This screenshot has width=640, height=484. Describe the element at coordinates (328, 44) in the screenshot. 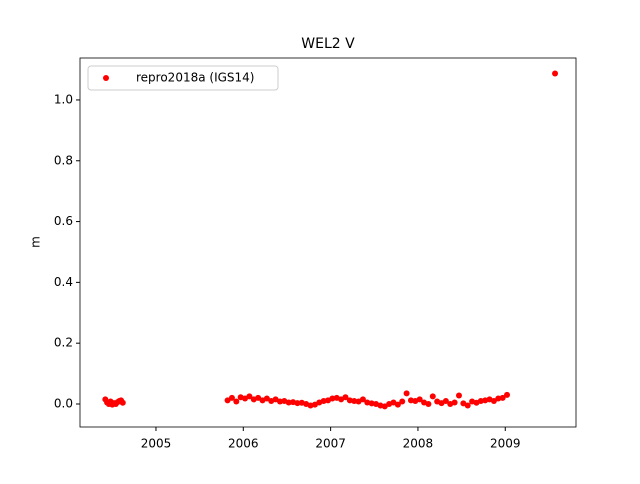

I see `chart-title: WEL2 V` at that location.